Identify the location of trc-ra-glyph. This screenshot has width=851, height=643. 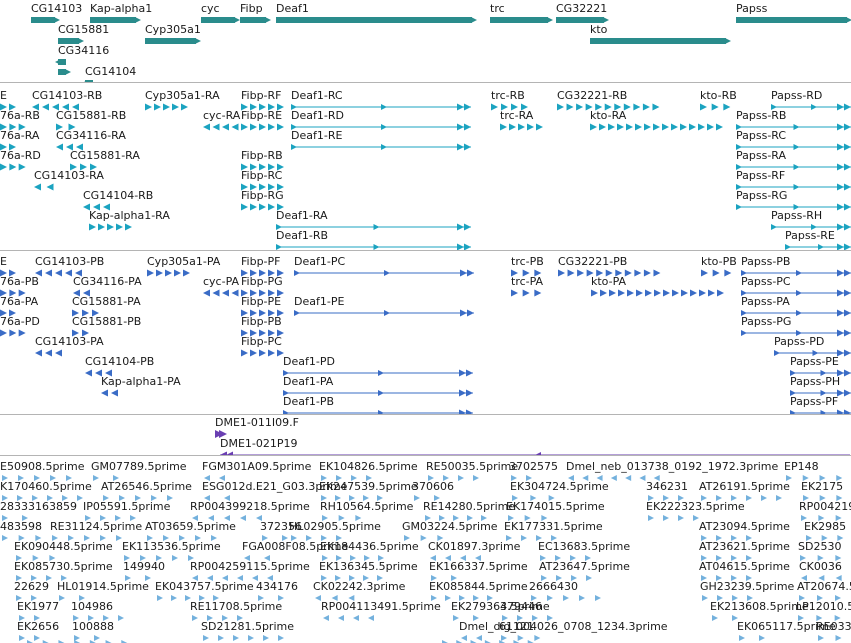
(526, 127).